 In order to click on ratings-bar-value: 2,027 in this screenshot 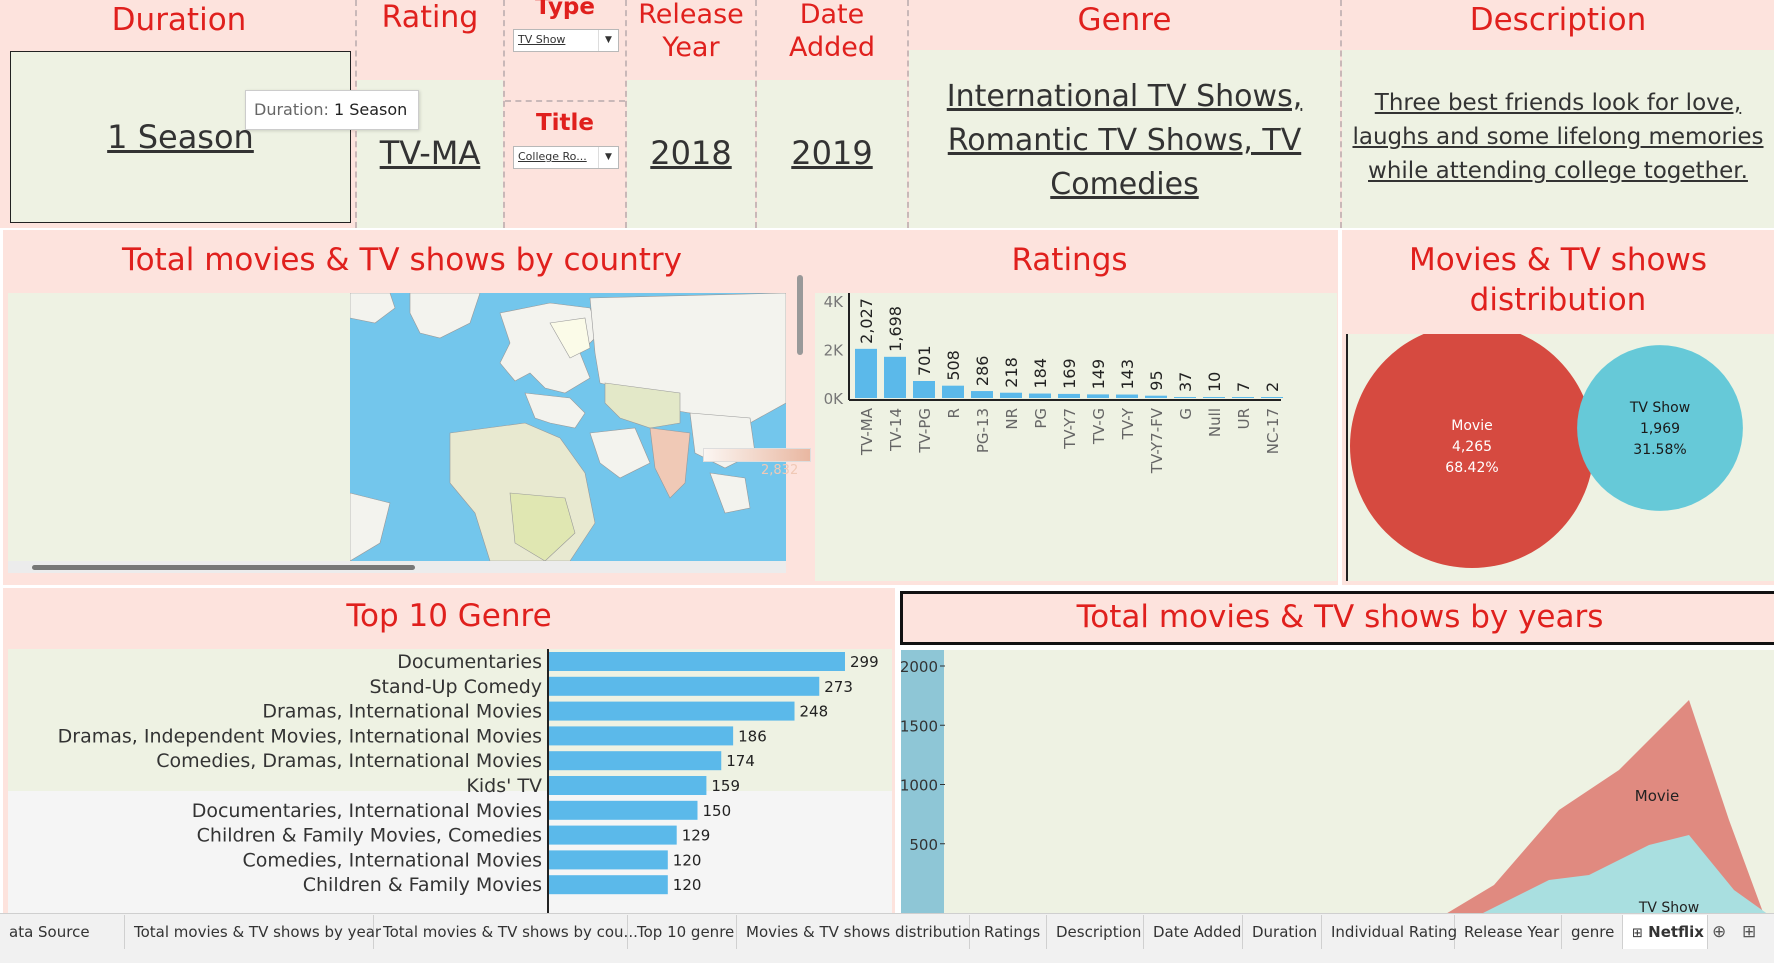, I will do `click(866, 321)`.